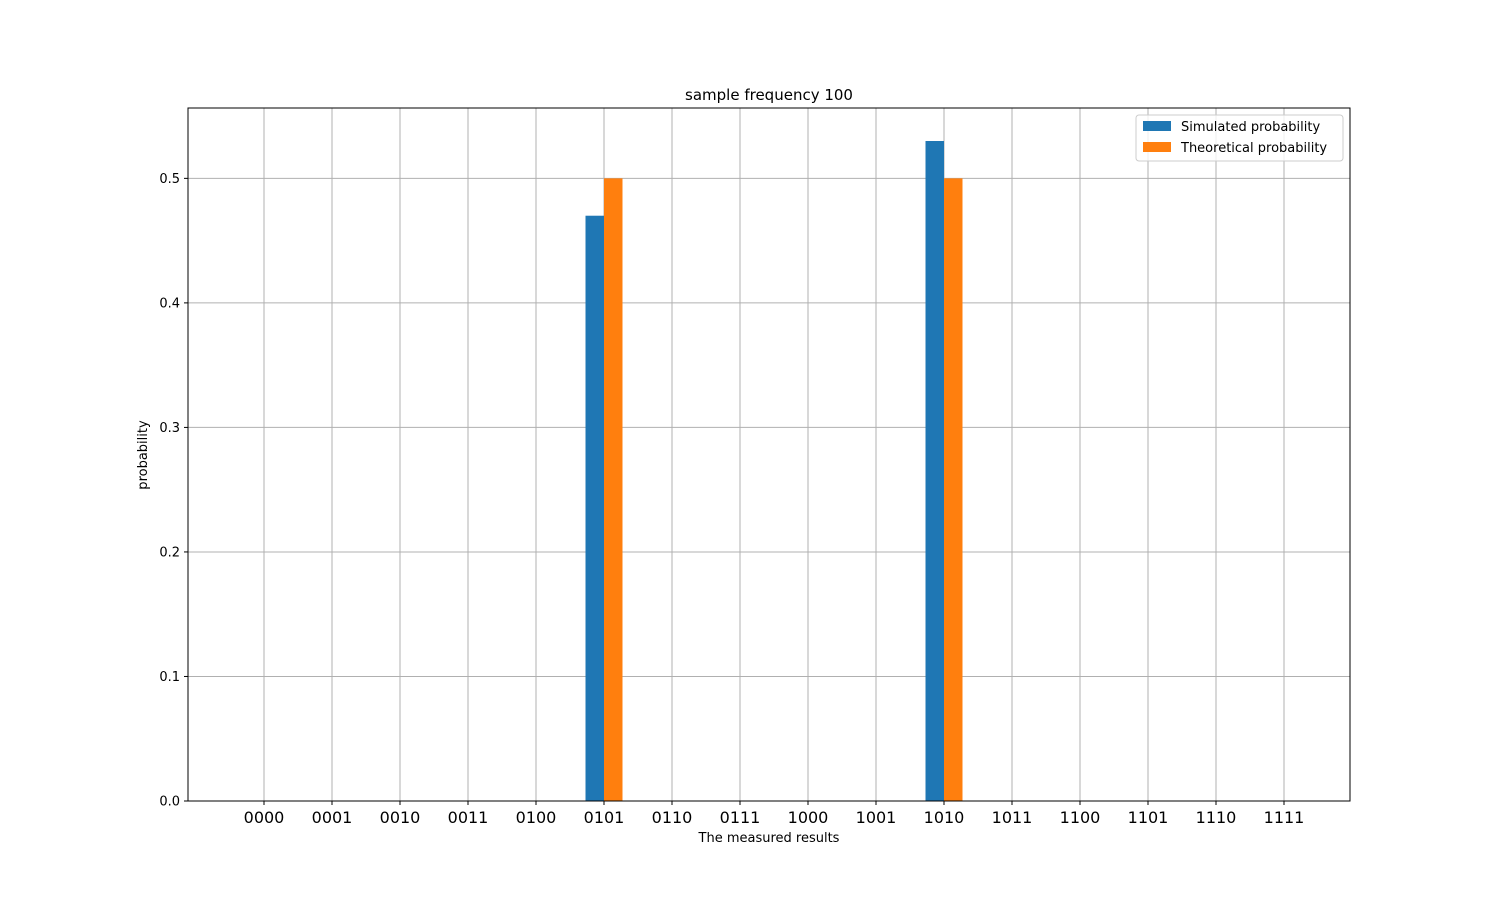 This screenshot has height=900, width=1500. Describe the element at coordinates (769, 838) in the screenshot. I see `x-axis-label: The measured results` at that location.